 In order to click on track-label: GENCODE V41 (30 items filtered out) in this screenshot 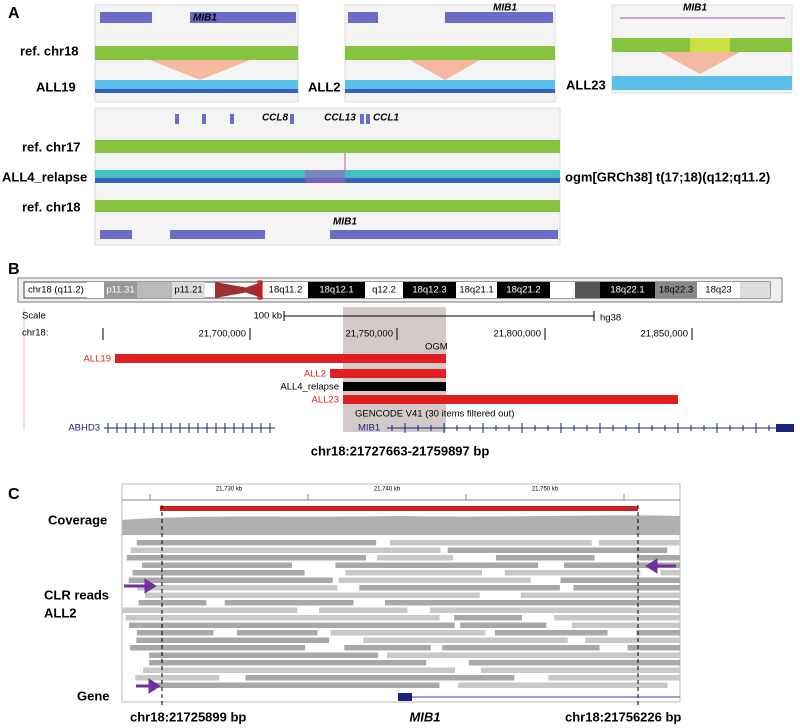, I will do `click(434, 414)`.